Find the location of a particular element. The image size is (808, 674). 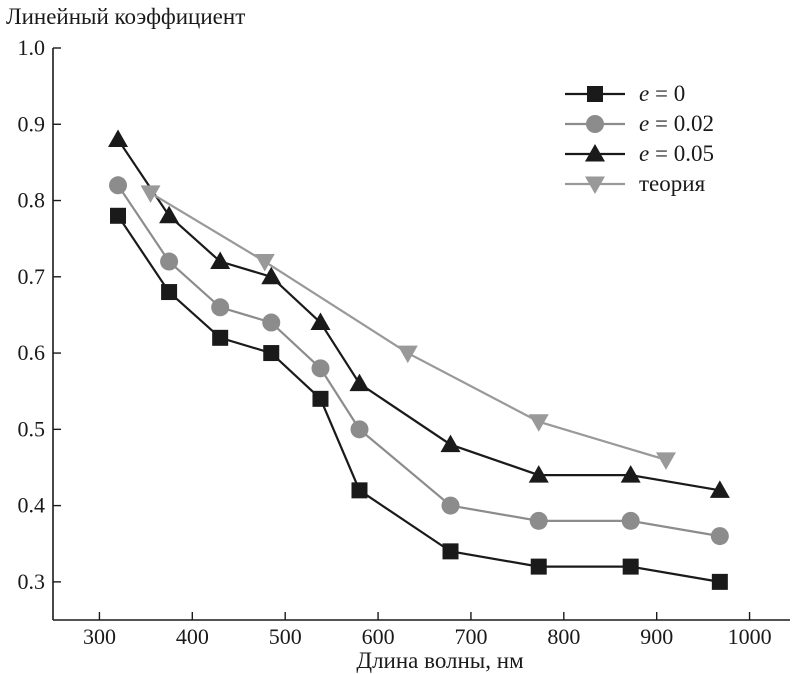

legend-label: теория is located at coordinates (672, 183).